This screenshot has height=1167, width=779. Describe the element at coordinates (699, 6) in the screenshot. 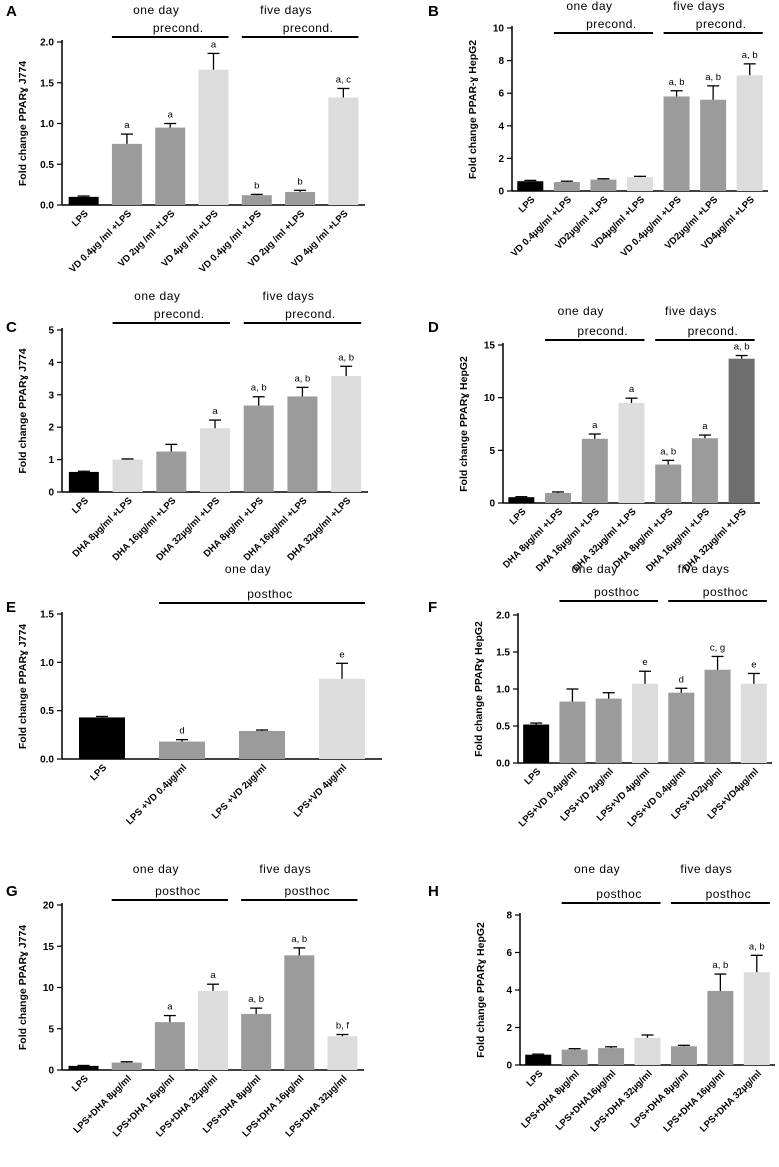

I see `group-caption-line1-b: five days` at that location.